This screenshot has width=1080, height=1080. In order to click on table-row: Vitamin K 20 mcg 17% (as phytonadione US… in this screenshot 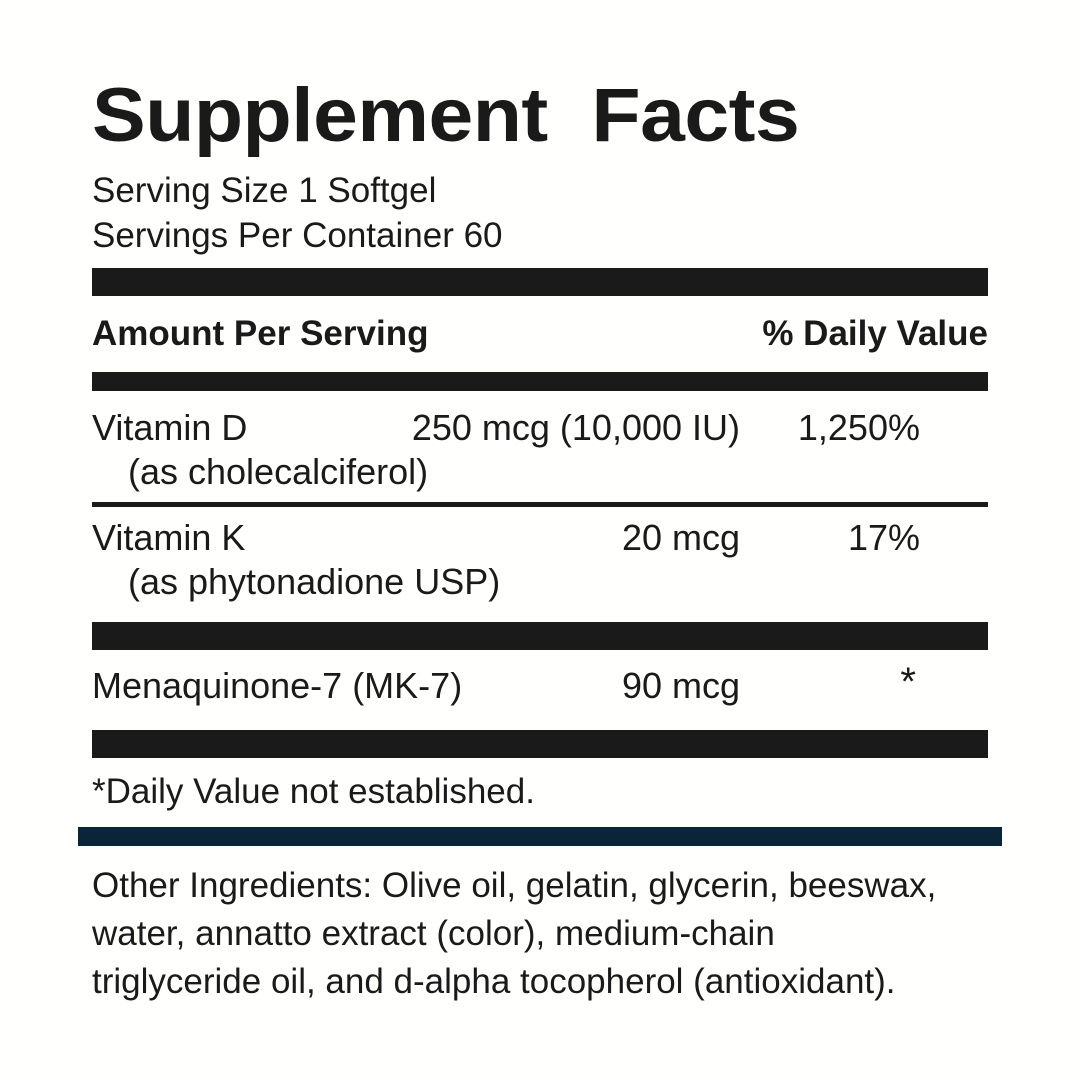, I will do `click(540, 564)`.